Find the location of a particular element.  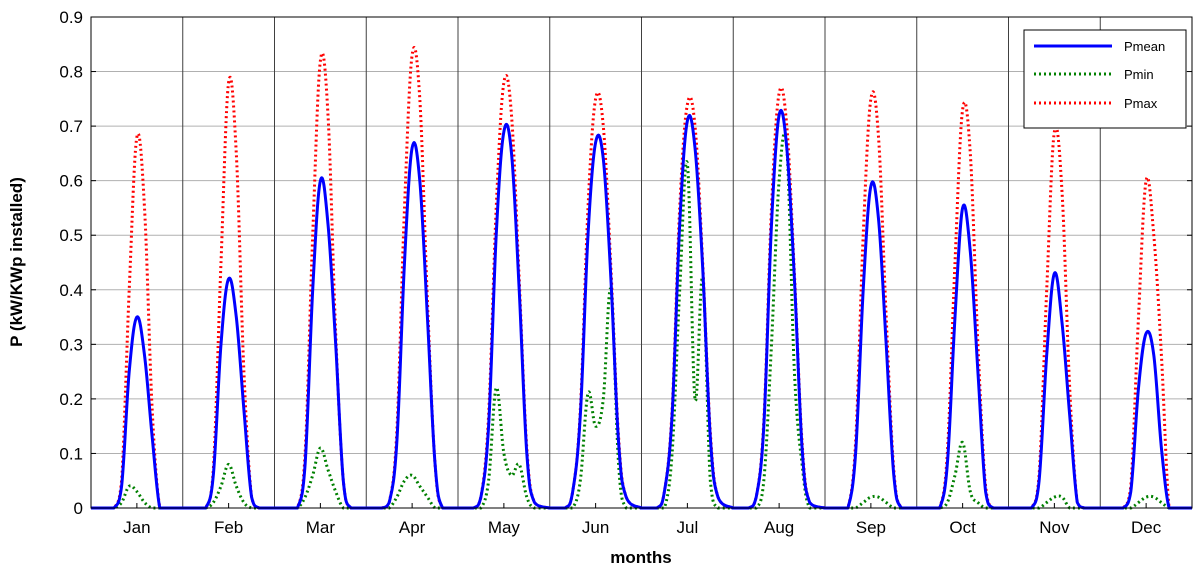

x-tick-label: Jan is located at coordinates (136, 527).